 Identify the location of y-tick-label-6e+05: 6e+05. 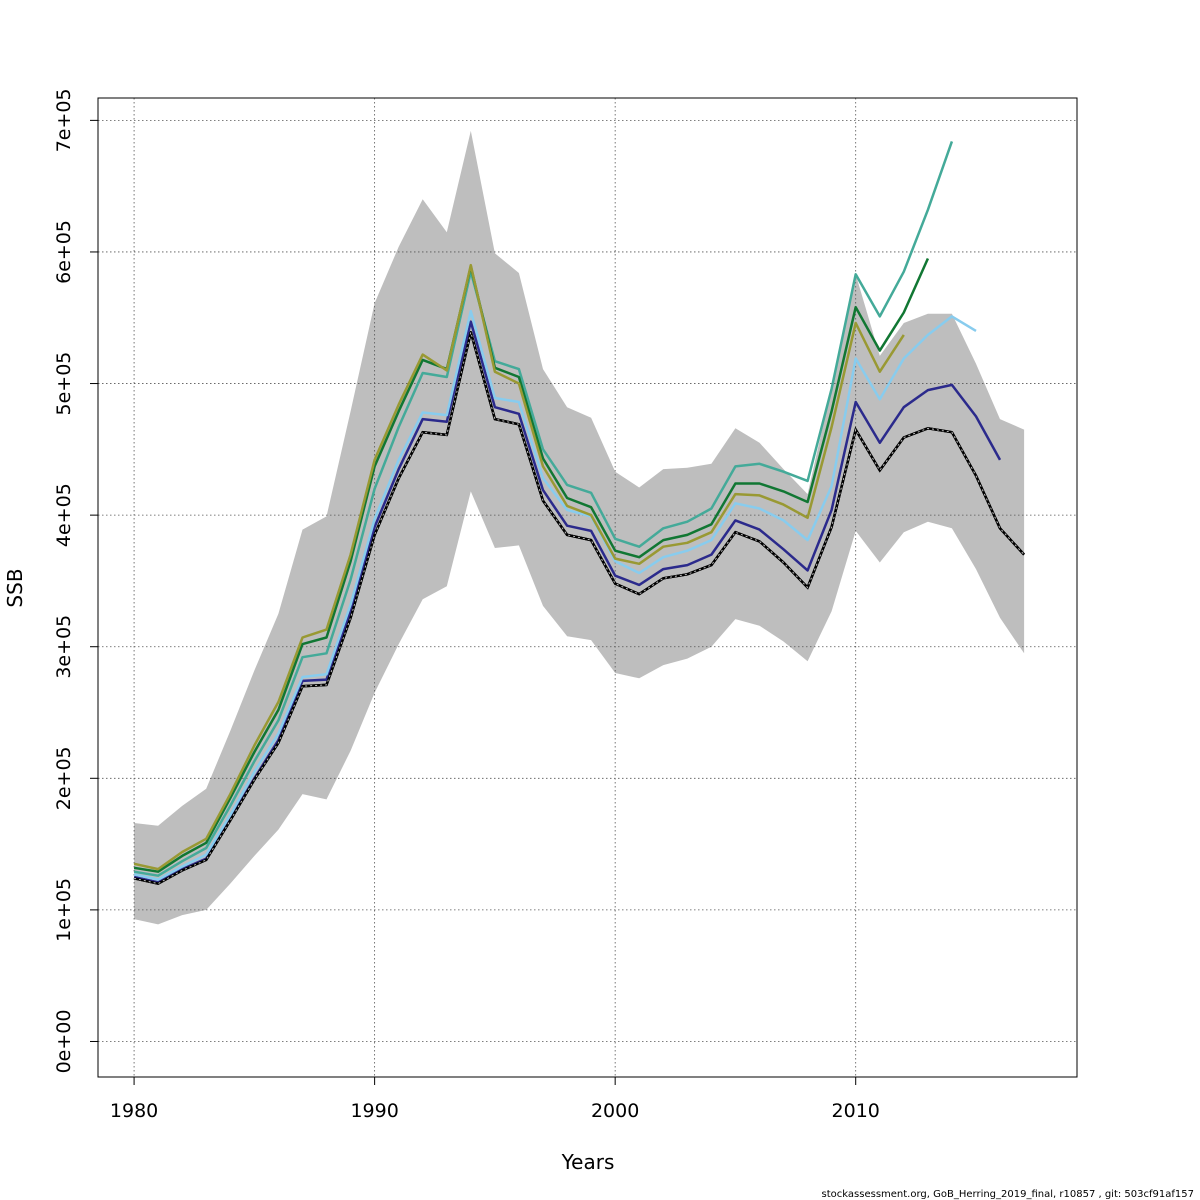
(64, 252).